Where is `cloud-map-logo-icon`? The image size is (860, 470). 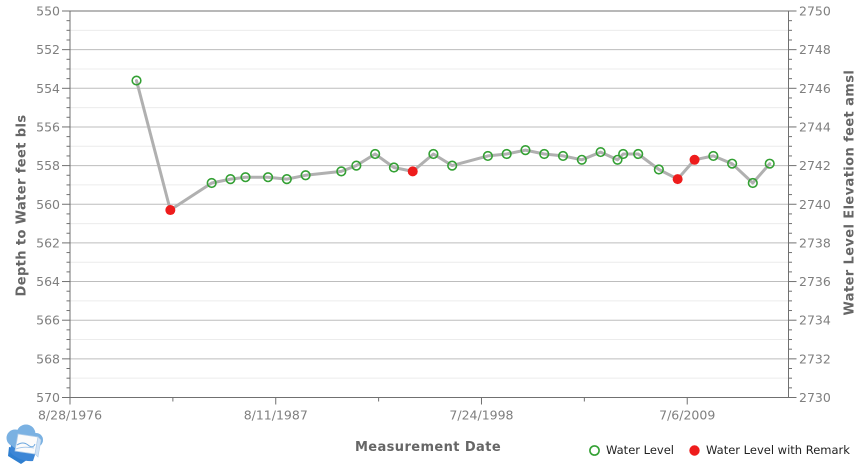 cloud-map-logo-icon is located at coordinates (24, 444).